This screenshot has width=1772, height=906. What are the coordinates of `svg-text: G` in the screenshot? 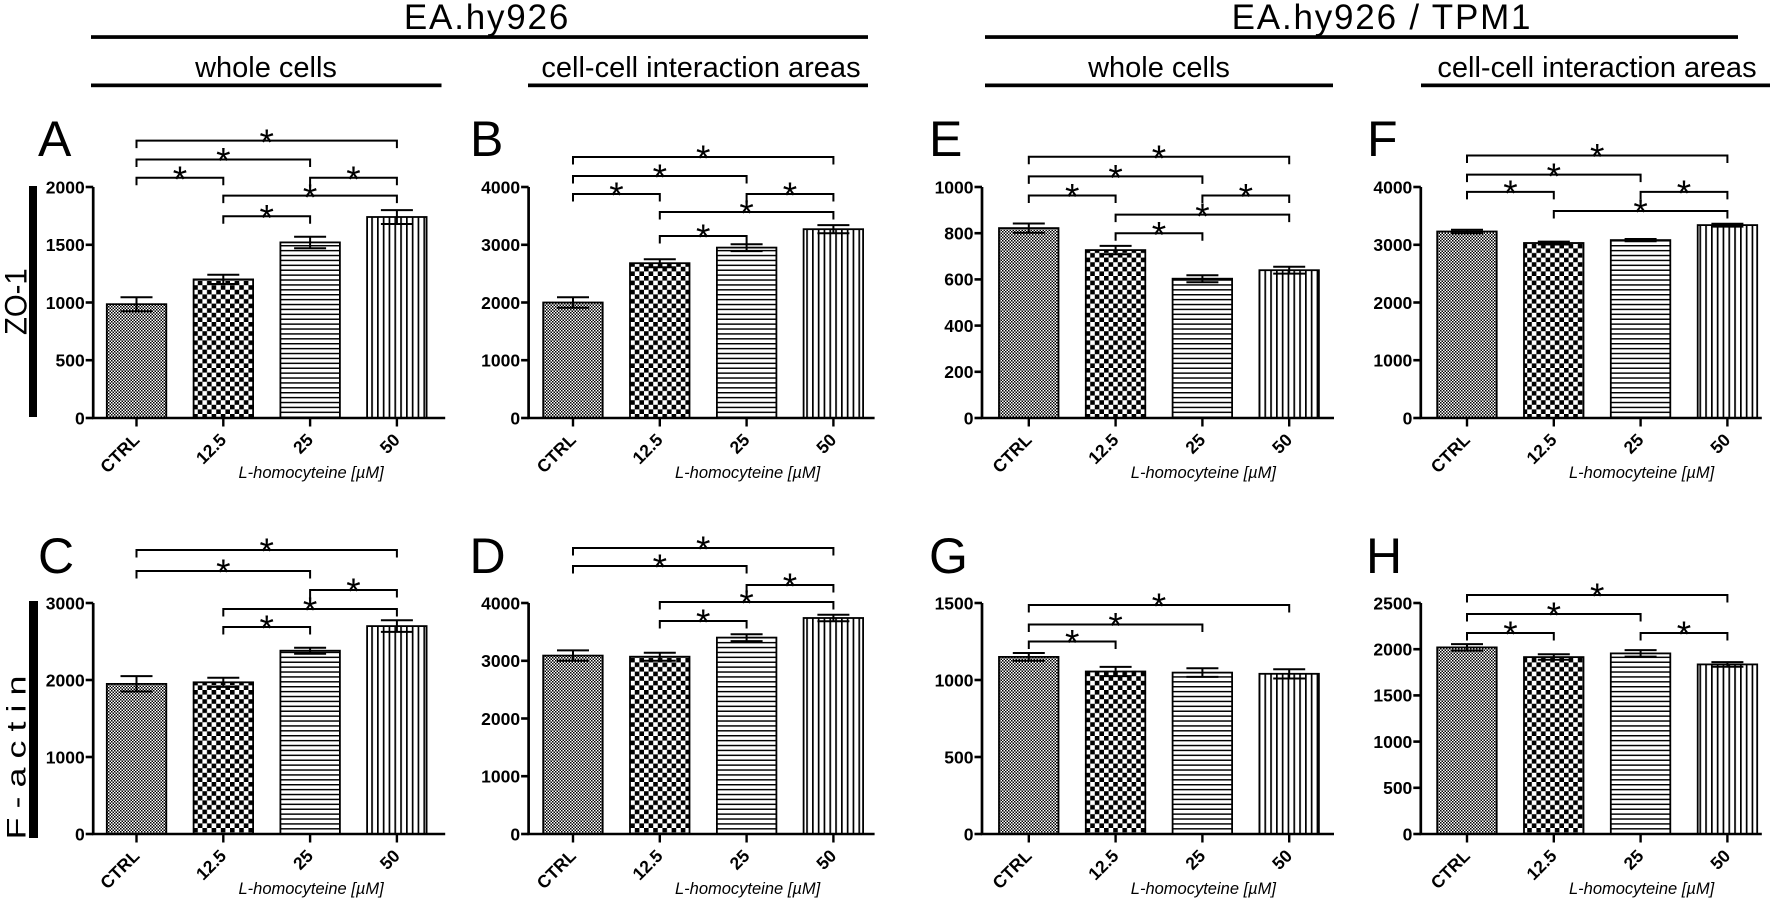 It's located at (948, 556).